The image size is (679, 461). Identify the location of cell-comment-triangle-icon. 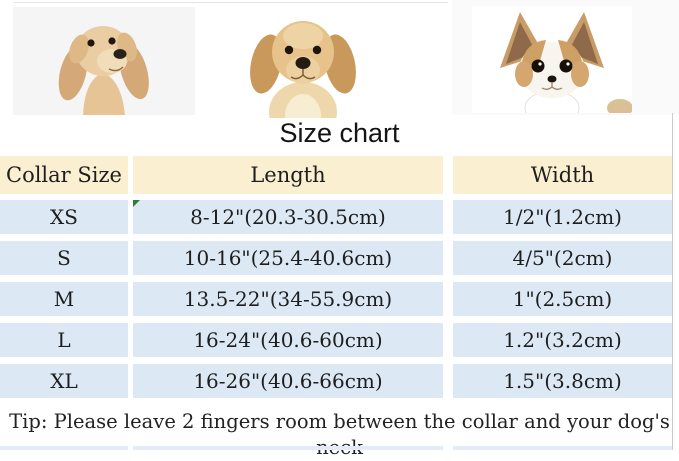
(136, 203).